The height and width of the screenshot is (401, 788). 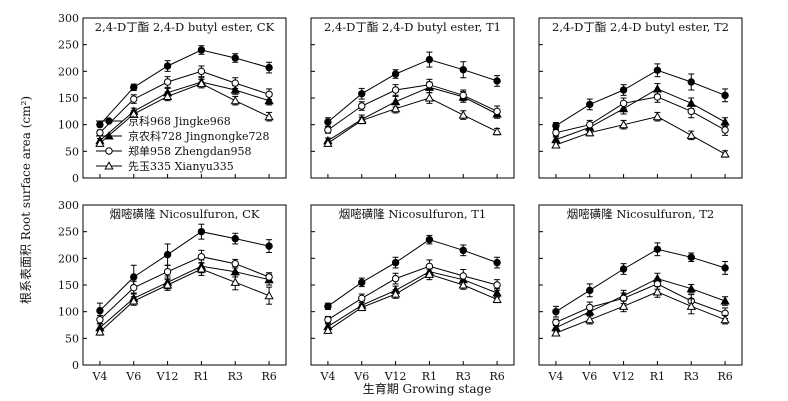 What do you see at coordinates (68, 285) in the screenshot?
I see `y-tick-label: 150` at bounding box center [68, 285].